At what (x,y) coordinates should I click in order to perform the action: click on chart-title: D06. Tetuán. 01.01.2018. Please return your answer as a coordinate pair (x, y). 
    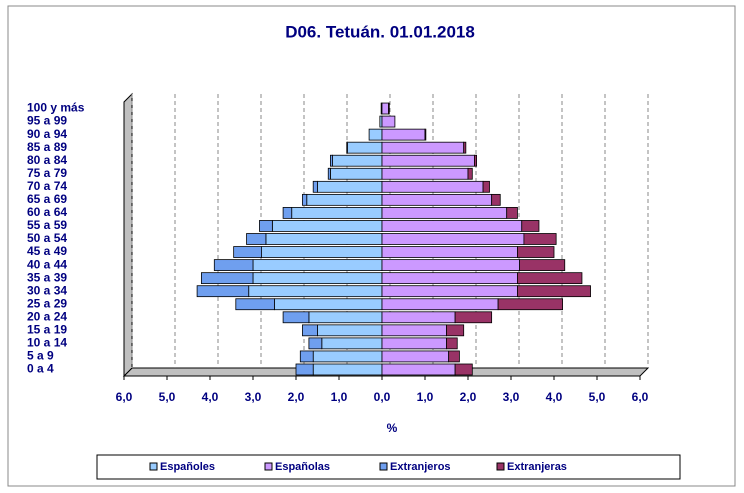
    Looking at the image, I should click on (380, 31).